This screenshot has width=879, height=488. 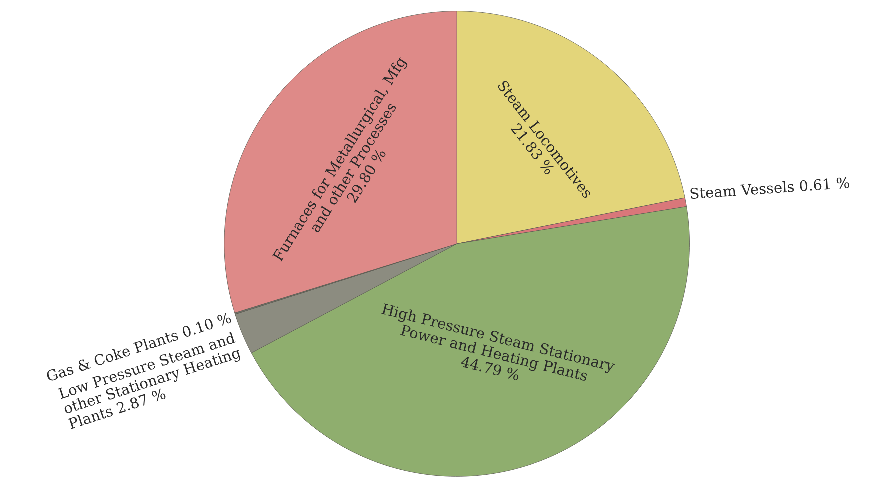 I want to click on slice-label: Steam Vessels 0.61 %, so click(x=770, y=188).